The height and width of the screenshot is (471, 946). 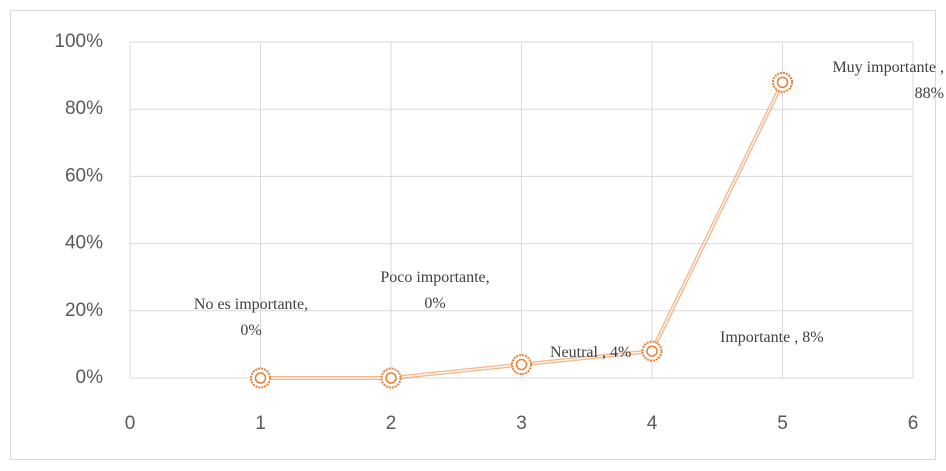 I want to click on x-tick-label: 4, so click(x=652, y=423).